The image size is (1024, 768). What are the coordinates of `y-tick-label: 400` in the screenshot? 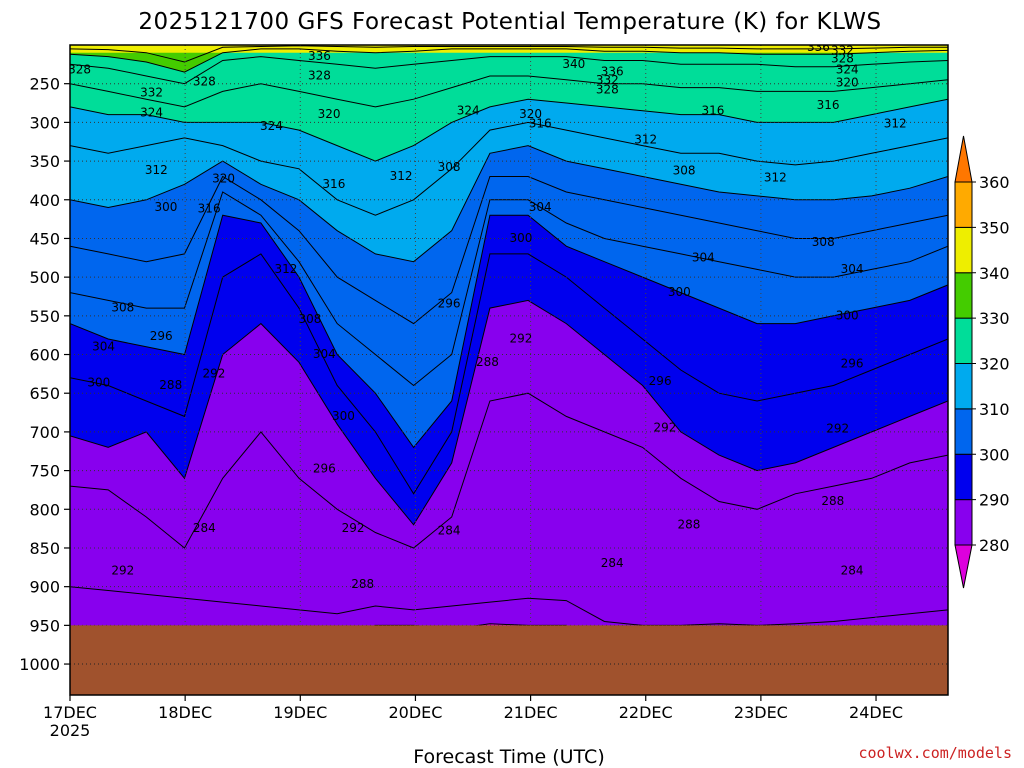 It's located at (44, 200).